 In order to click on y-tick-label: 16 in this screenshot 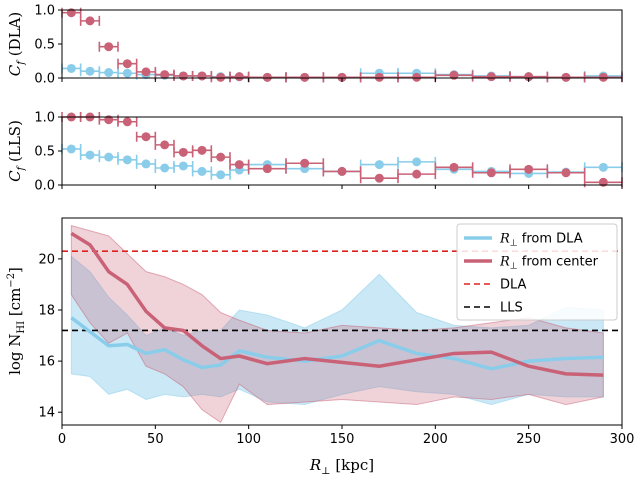, I will do `click(46, 362)`.